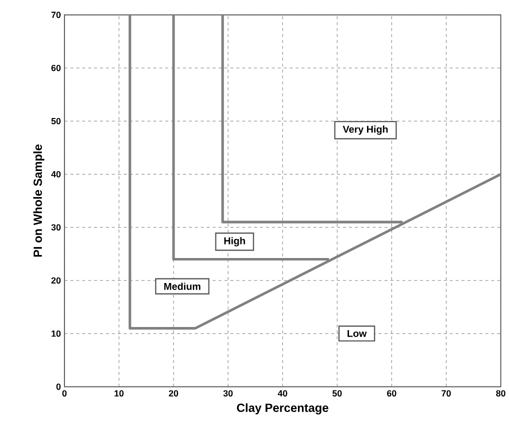  Describe the element at coordinates (56, 333) in the screenshot. I see `y-tick-label: 10` at that location.